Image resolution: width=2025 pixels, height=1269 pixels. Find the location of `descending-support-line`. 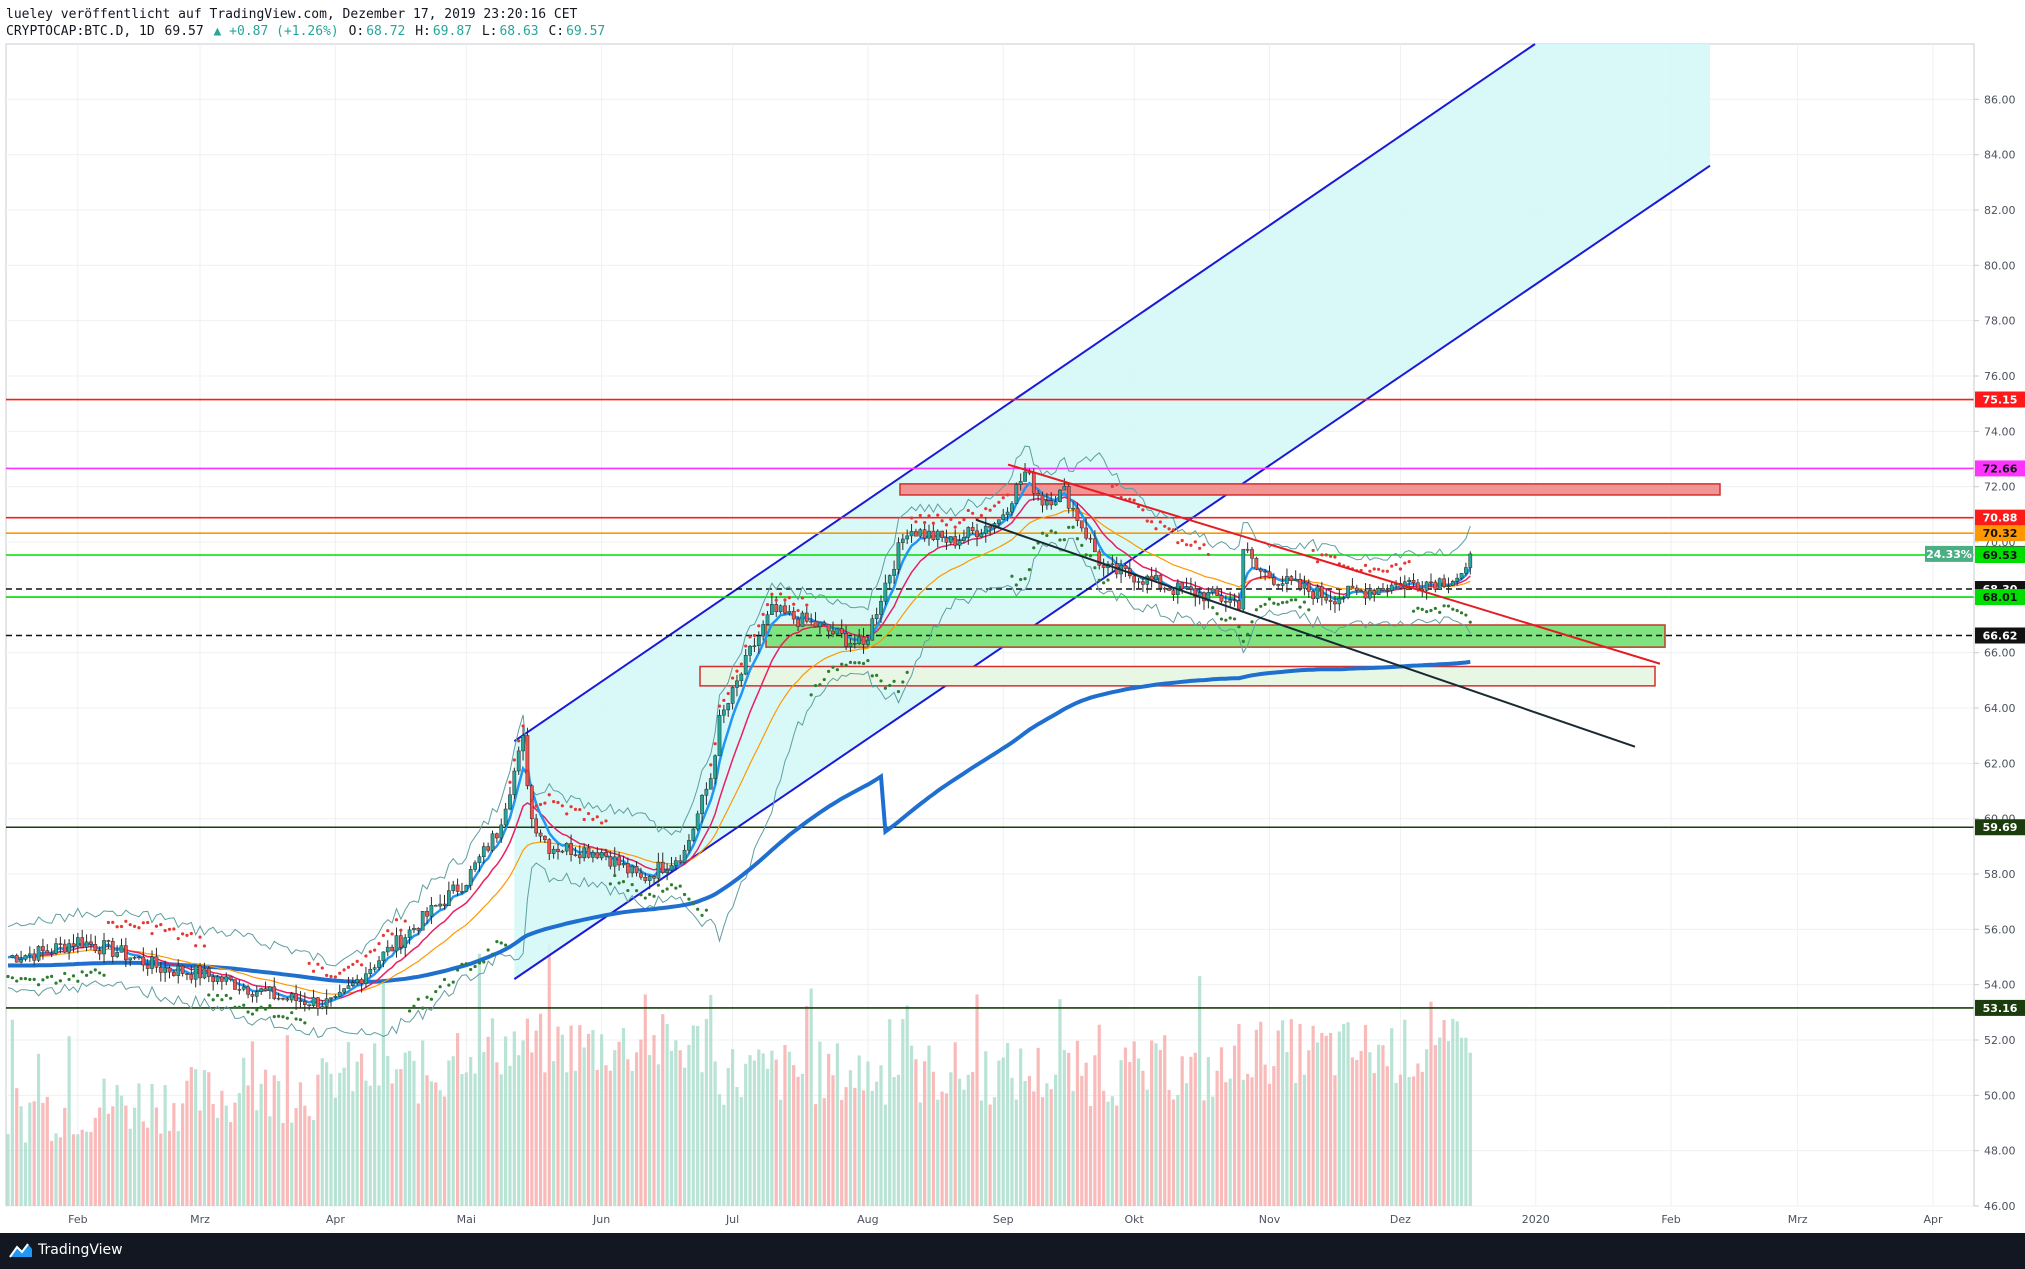

descending-support-line is located at coordinates (1305, 633).